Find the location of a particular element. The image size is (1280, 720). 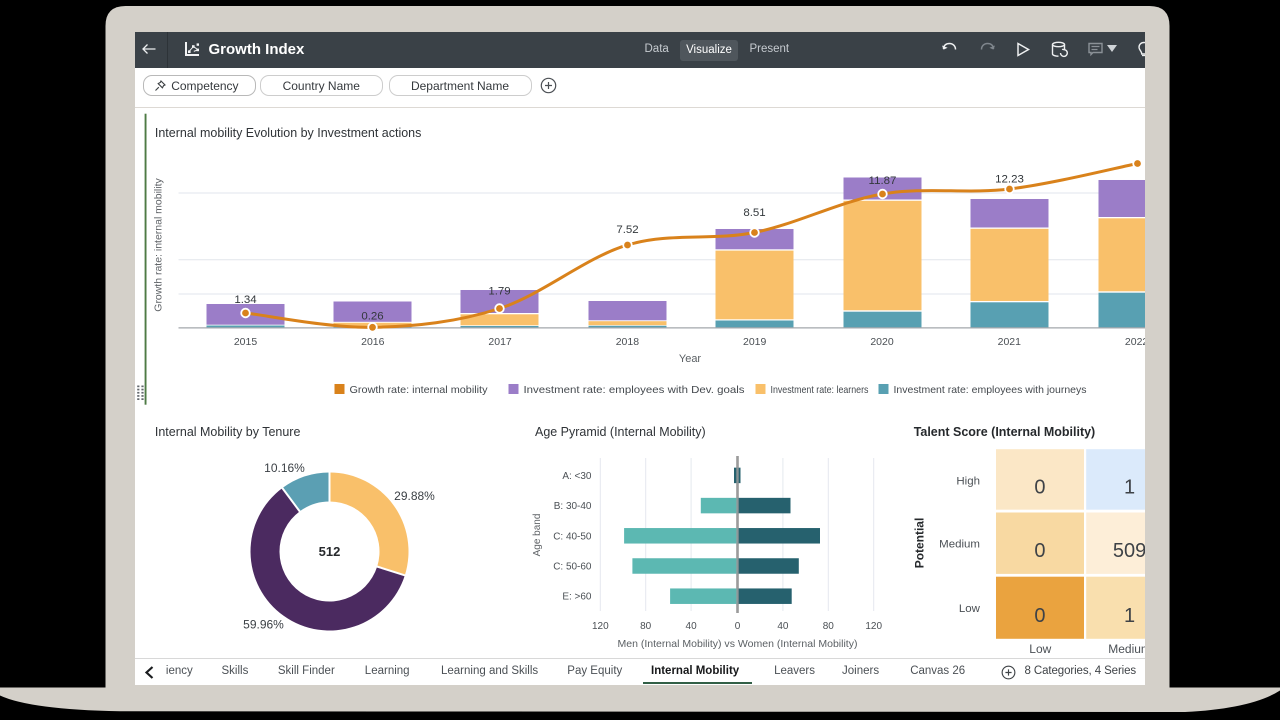

svg-text: 2021 is located at coordinates (1008, 342).